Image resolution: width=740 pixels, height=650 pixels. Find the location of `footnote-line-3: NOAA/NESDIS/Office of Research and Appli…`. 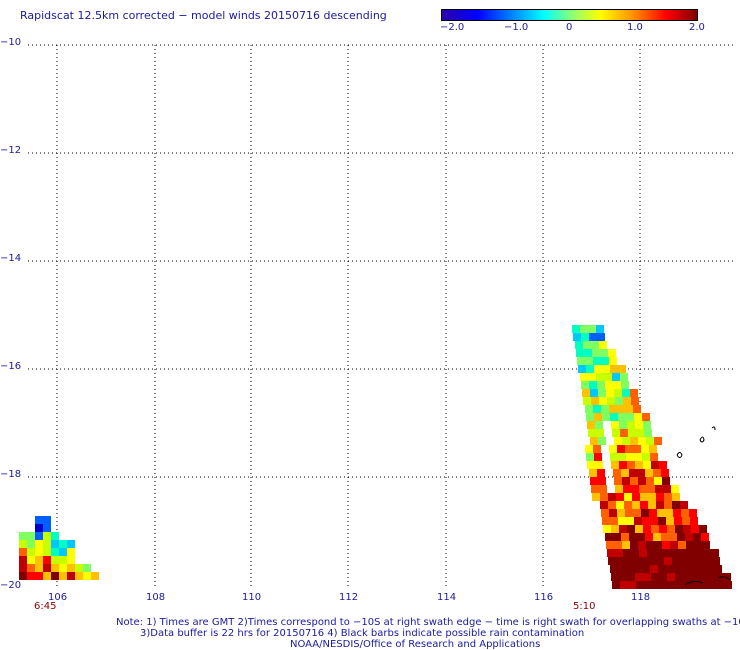

footnote-line-3: NOAA/NESDIS/Office of Research and Appli… is located at coordinates (415, 644).